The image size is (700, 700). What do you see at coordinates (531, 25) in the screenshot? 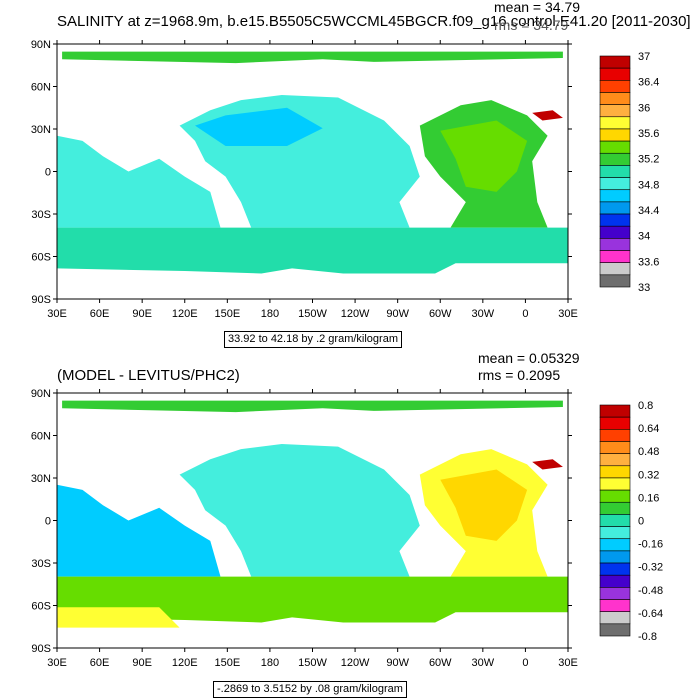
I see `panel-1-rms: rms = 34.79` at bounding box center [531, 25].